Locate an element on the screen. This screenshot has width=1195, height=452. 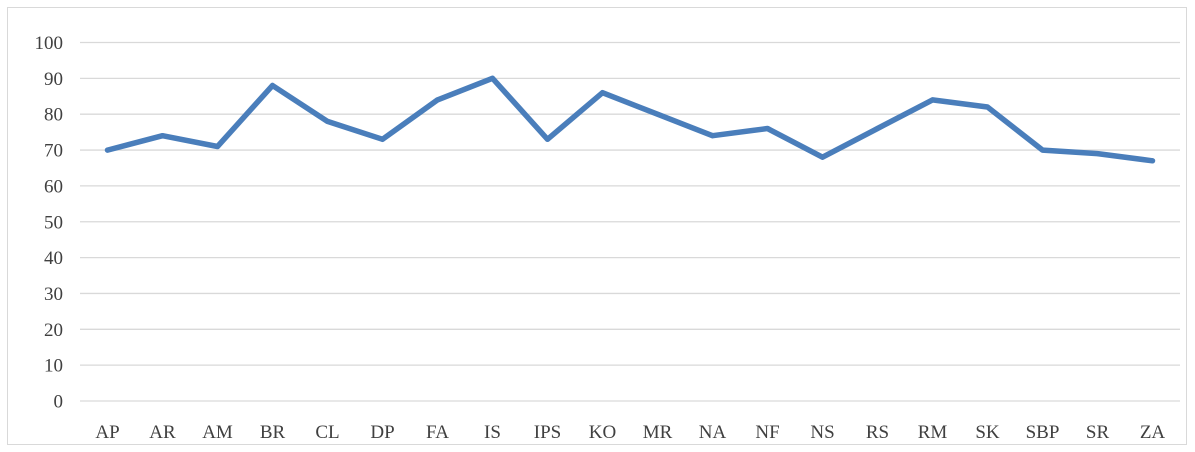
data-point-na is located at coordinates (712, 136).